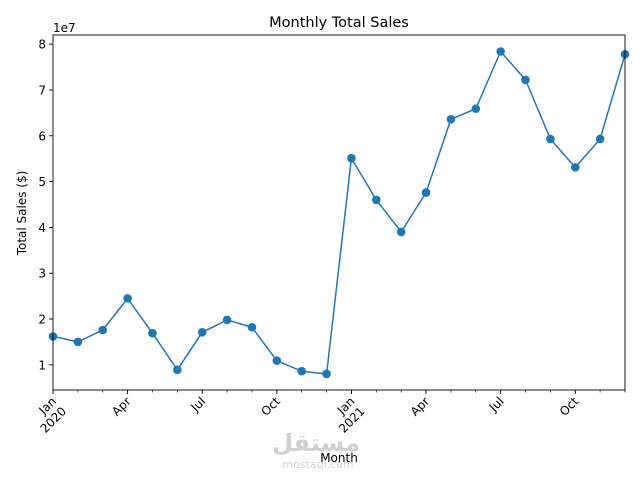 Image resolution: width=640 pixels, height=480 pixels. I want to click on y-axis-label: Total Sales ($), so click(22, 214).